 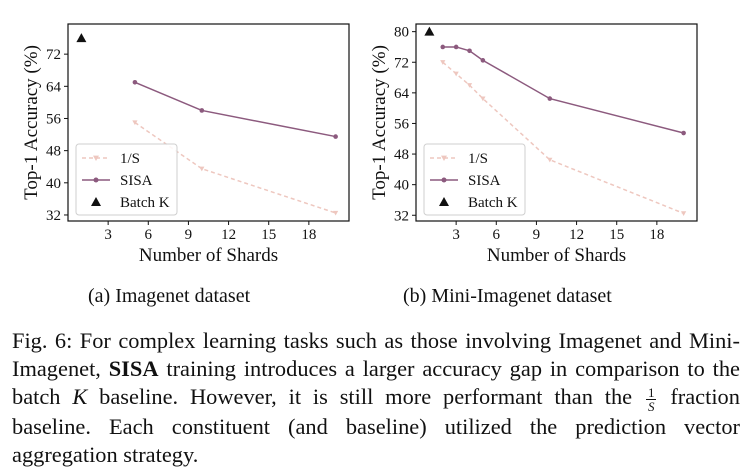 I want to click on caption-var-k: K, so click(x=80, y=396).